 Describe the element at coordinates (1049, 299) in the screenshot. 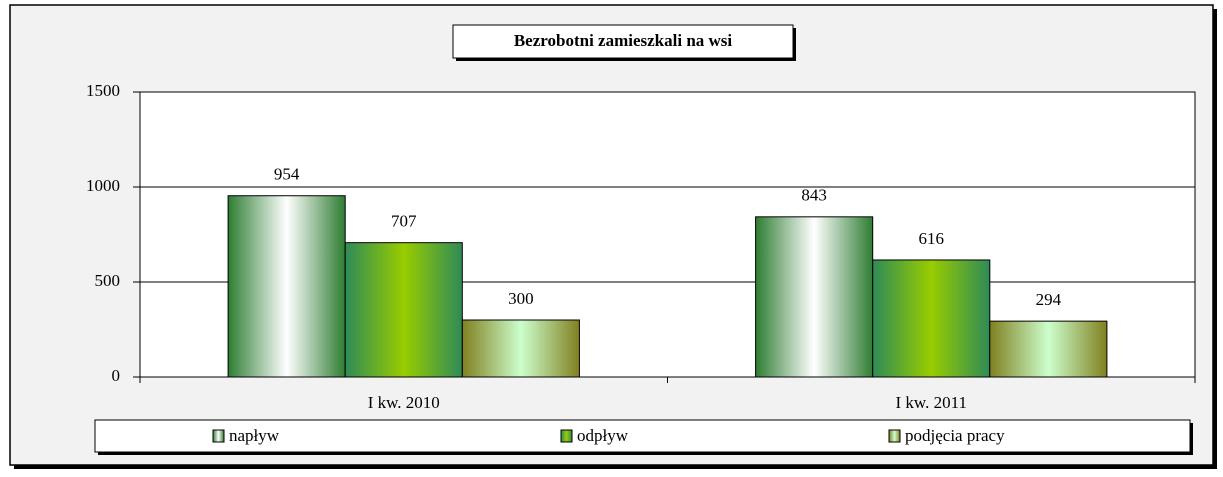

I see `data-label: 294` at that location.